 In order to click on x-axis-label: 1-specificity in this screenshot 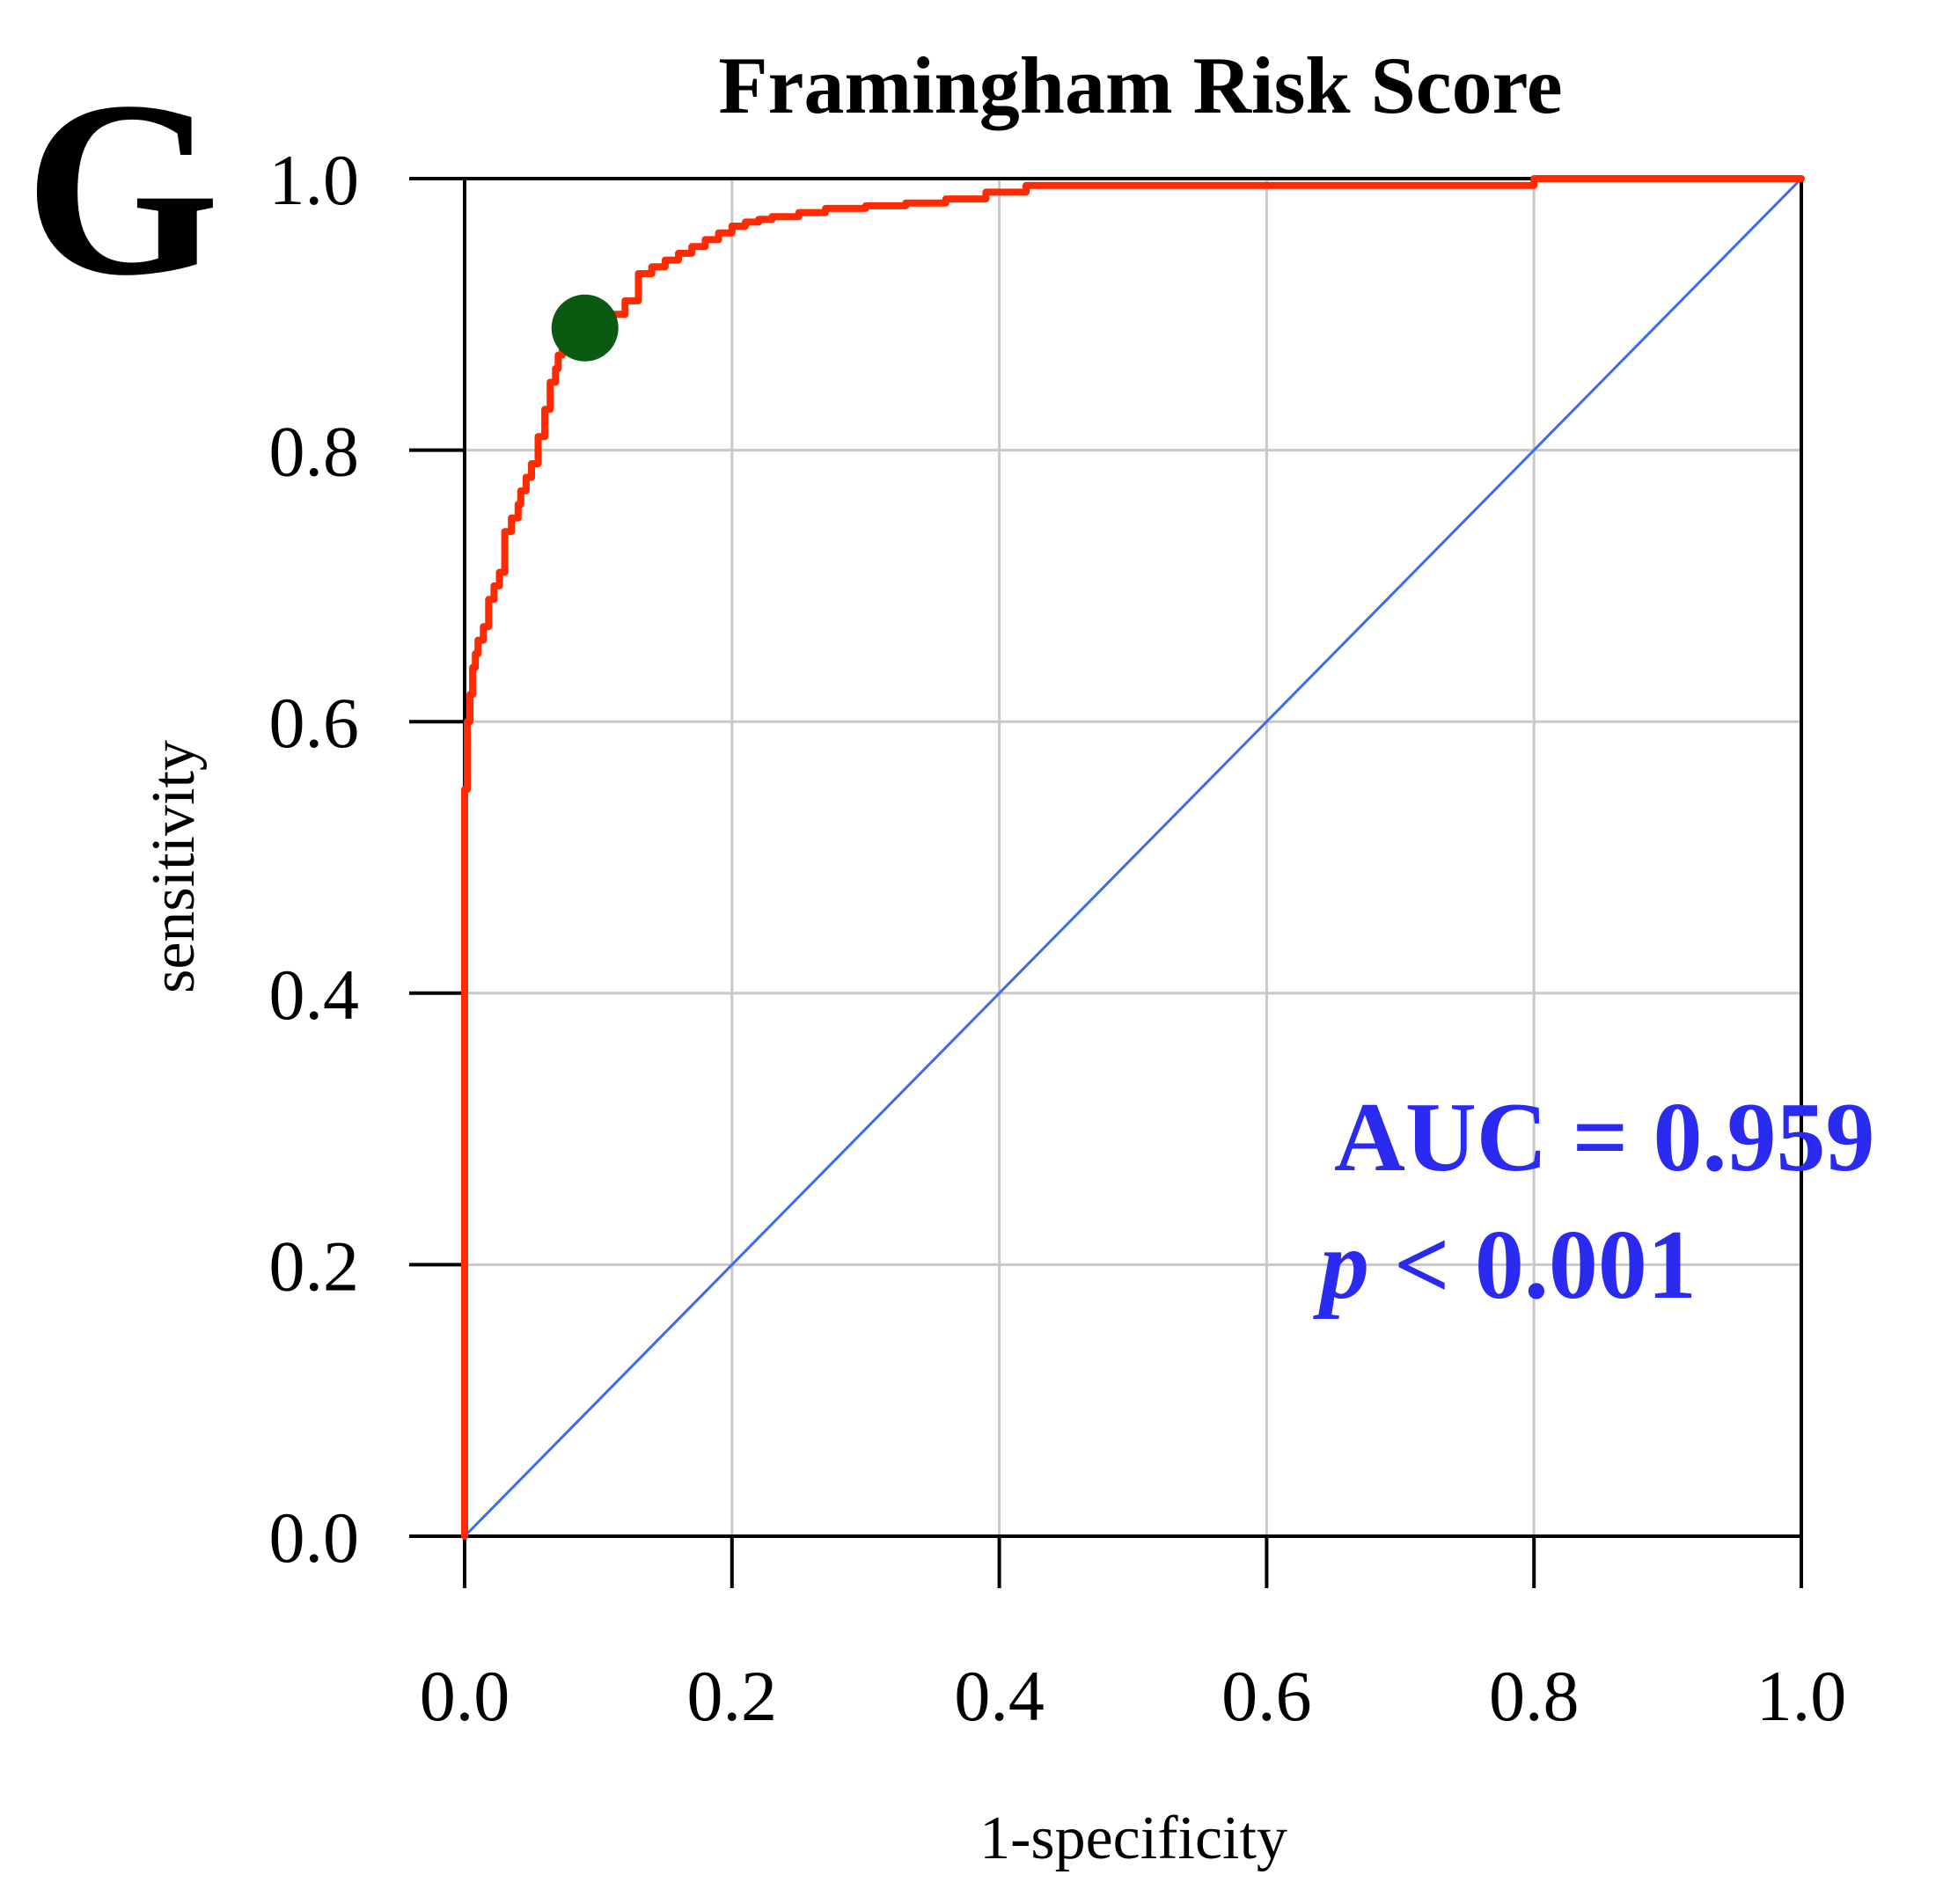, I will do `click(1133, 1838)`.